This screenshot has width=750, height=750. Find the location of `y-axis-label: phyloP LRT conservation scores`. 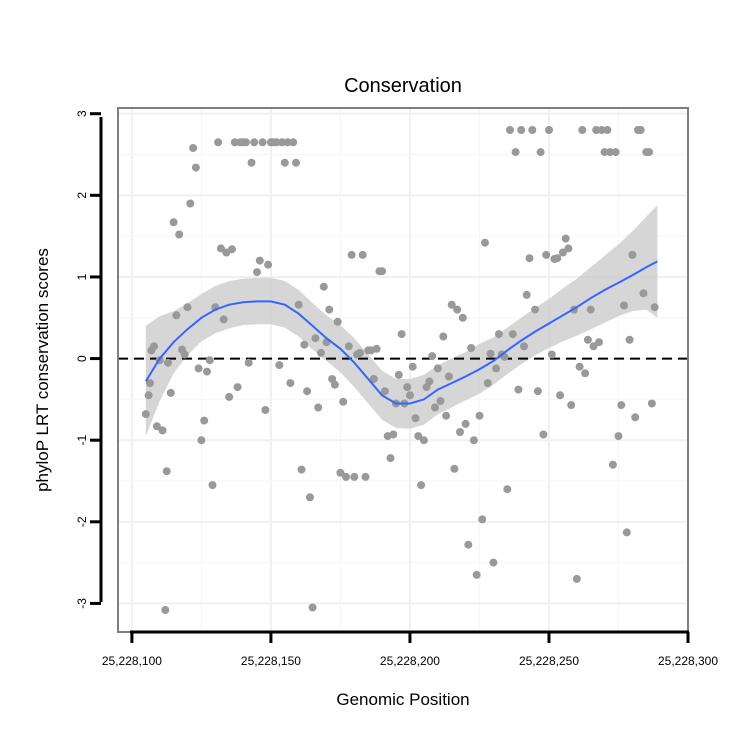

y-axis-label: phyloP LRT conservation scores is located at coordinates (42, 370).